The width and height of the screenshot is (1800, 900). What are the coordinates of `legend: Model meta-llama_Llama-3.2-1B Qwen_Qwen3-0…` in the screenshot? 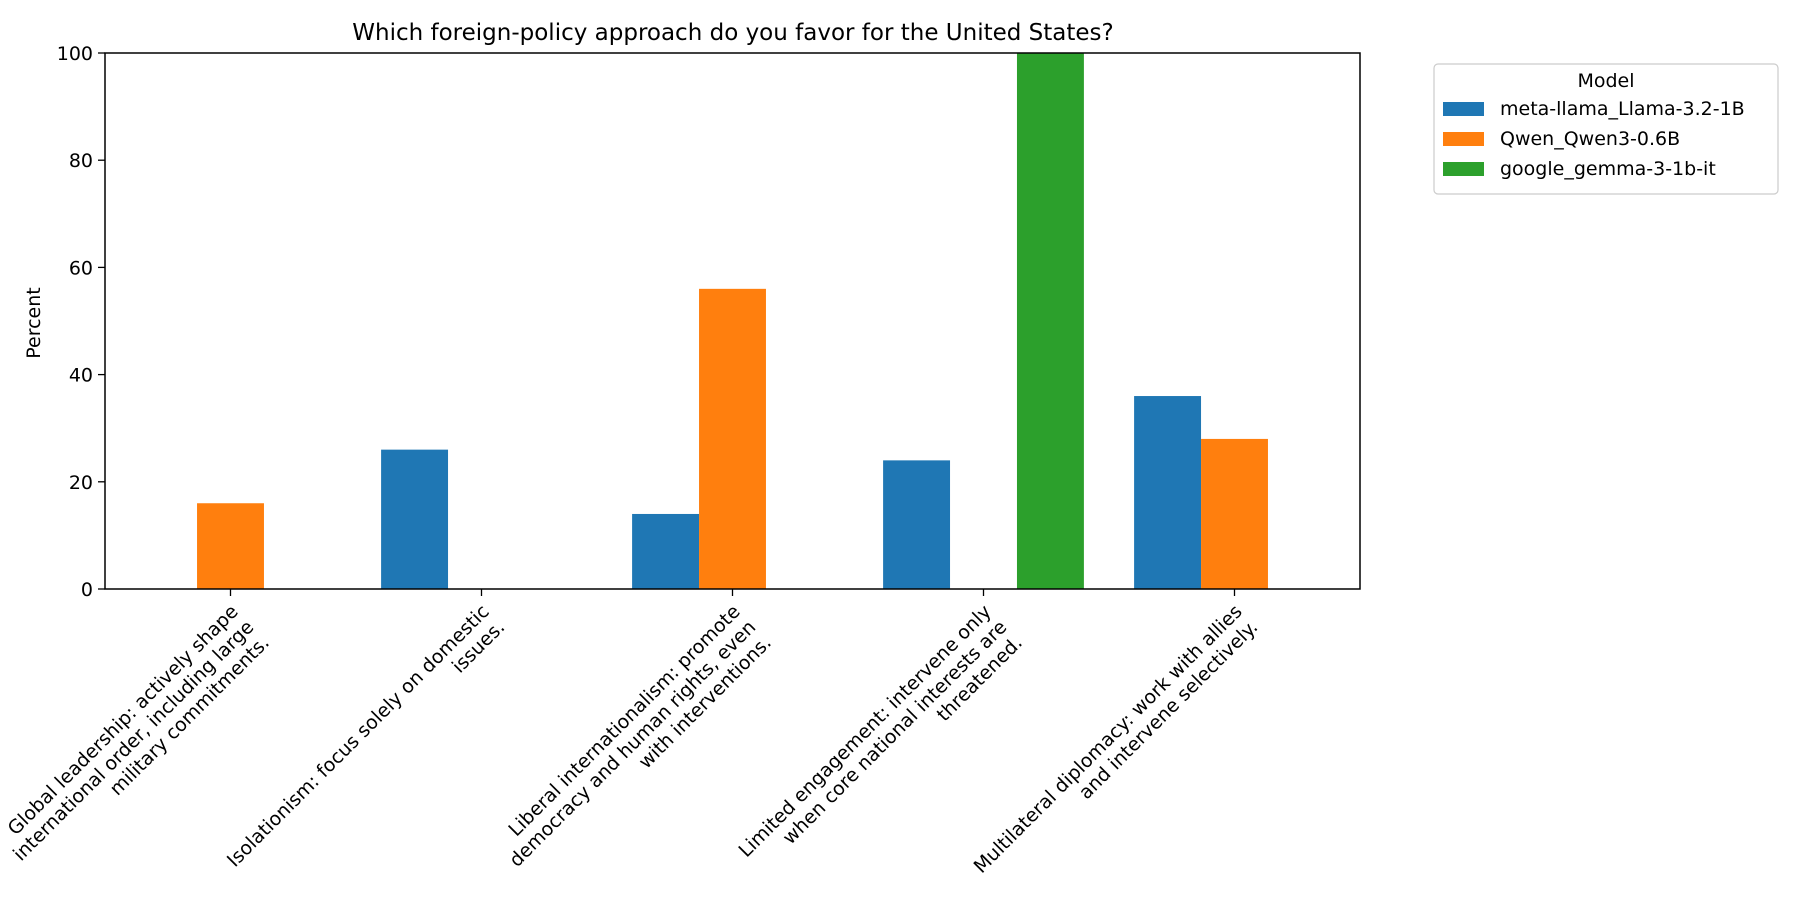 It's located at (1606, 129).